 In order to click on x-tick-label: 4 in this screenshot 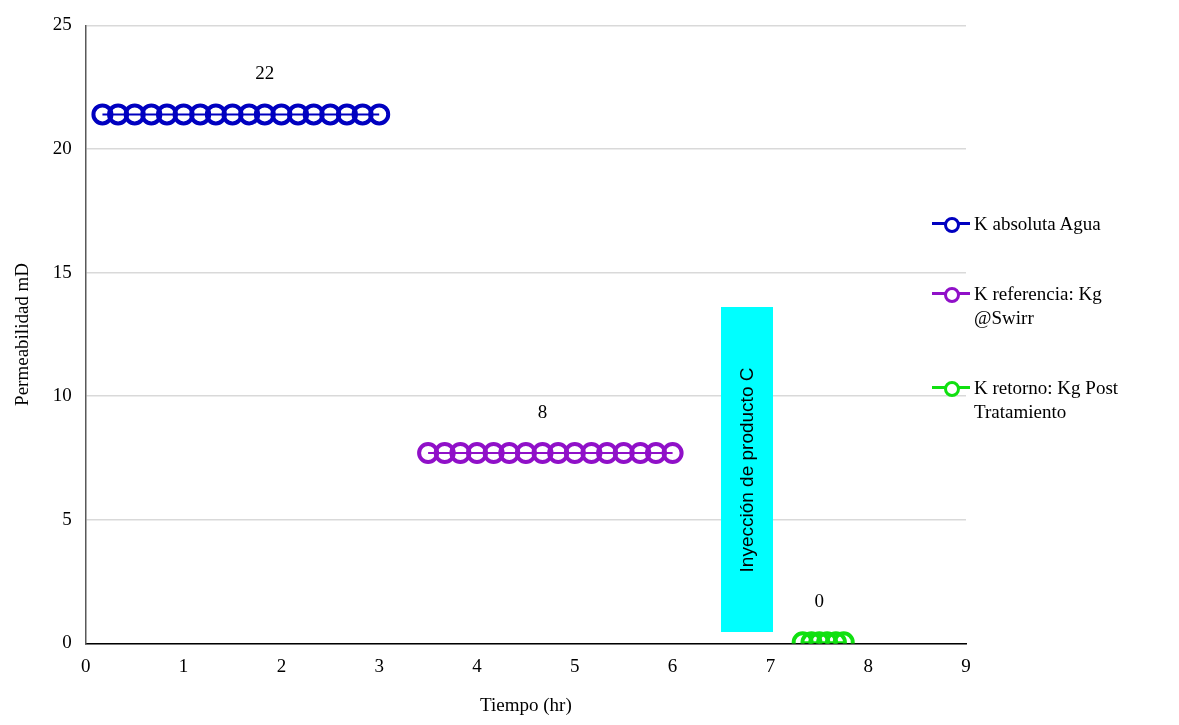, I will do `click(477, 665)`.